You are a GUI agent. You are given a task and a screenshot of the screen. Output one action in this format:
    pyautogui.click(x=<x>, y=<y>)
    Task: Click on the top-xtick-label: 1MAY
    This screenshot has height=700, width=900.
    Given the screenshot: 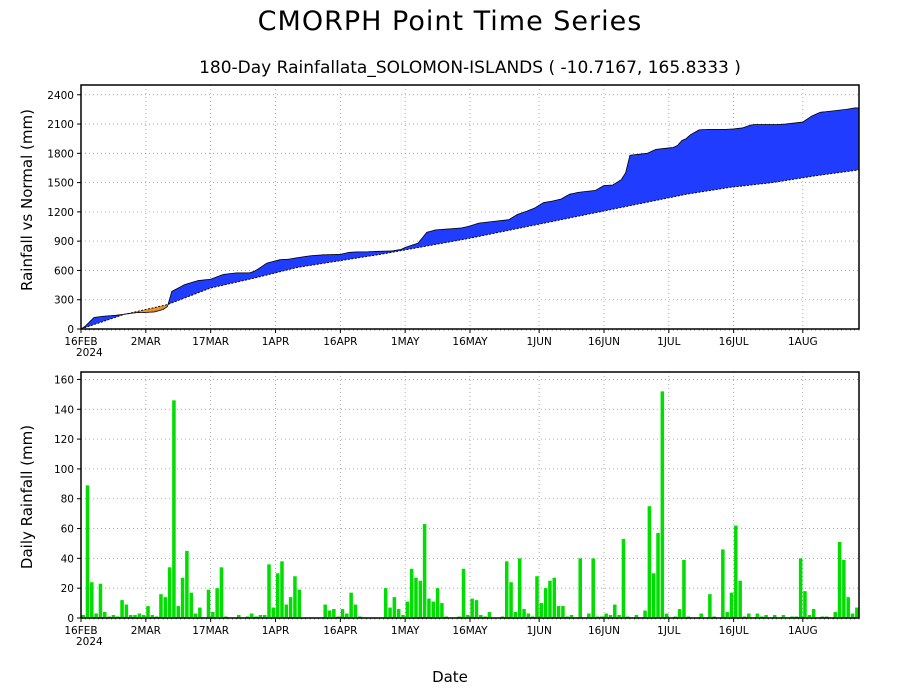 What is the action you would take?
    pyautogui.click(x=405, y=342)
    